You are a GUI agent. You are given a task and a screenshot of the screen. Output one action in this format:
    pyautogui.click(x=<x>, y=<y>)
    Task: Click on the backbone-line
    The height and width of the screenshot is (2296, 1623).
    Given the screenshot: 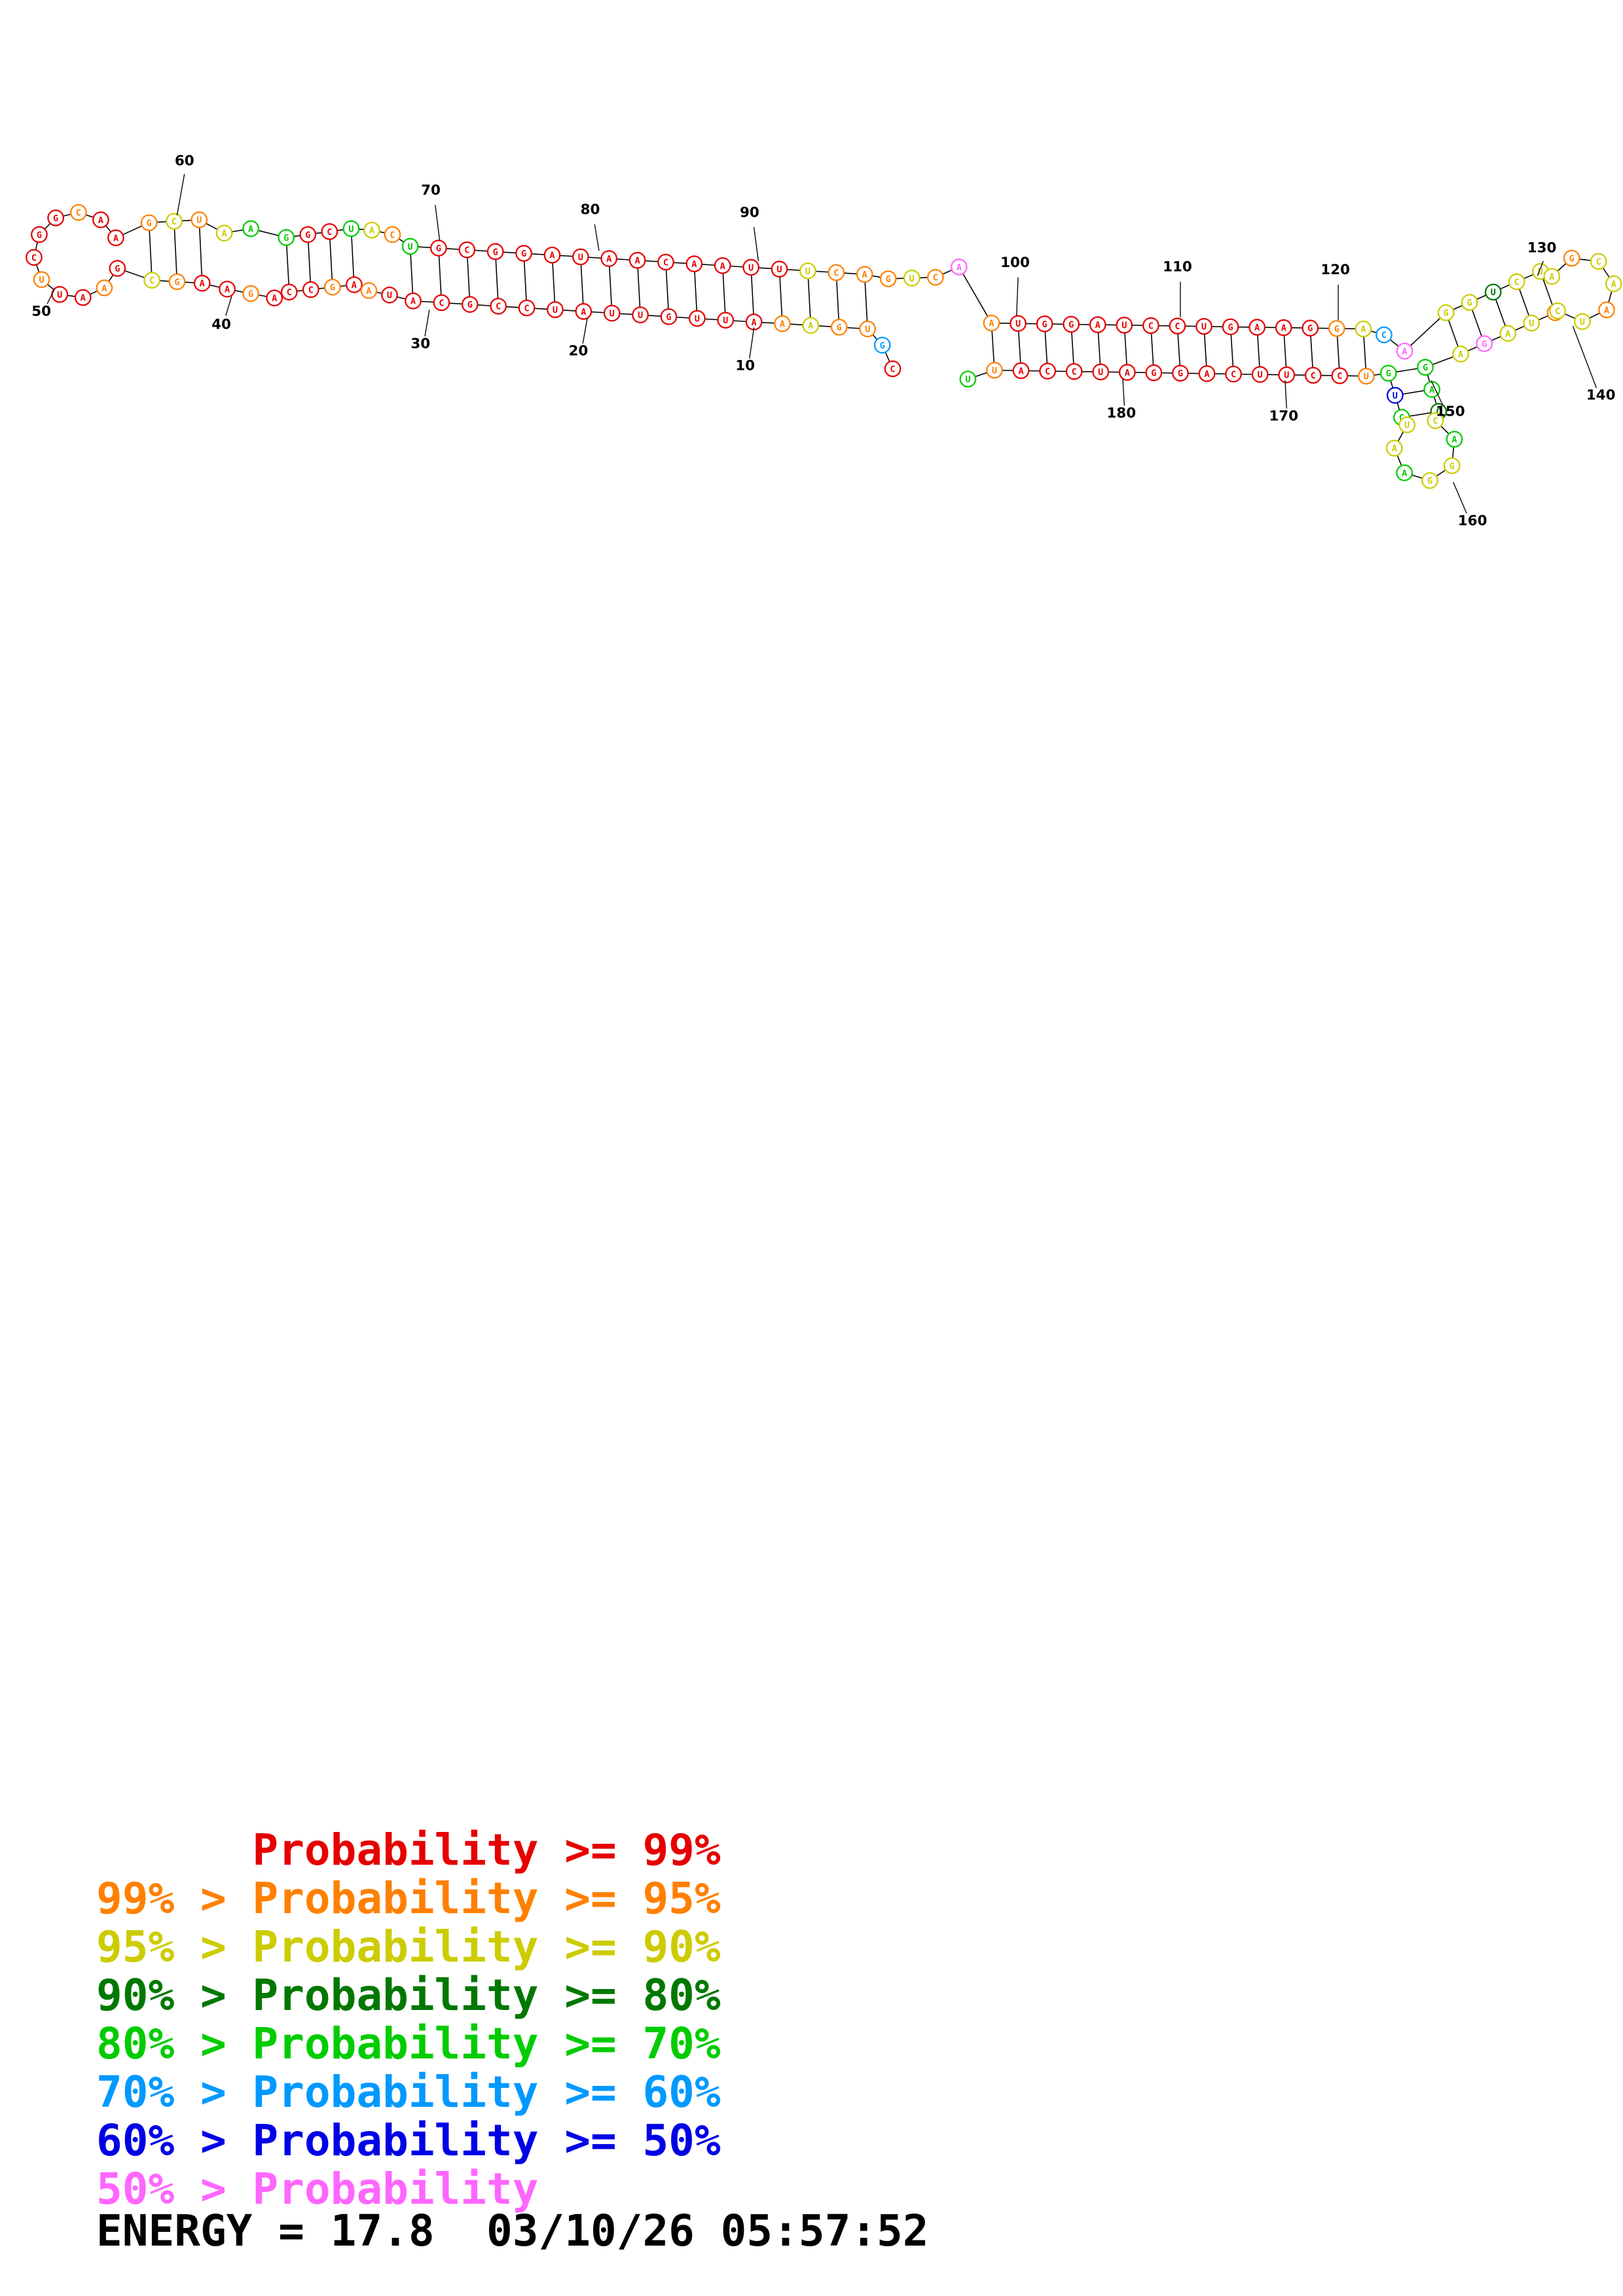 What is the action you would take?
    pyautogui.click(x=319, y=233)
    